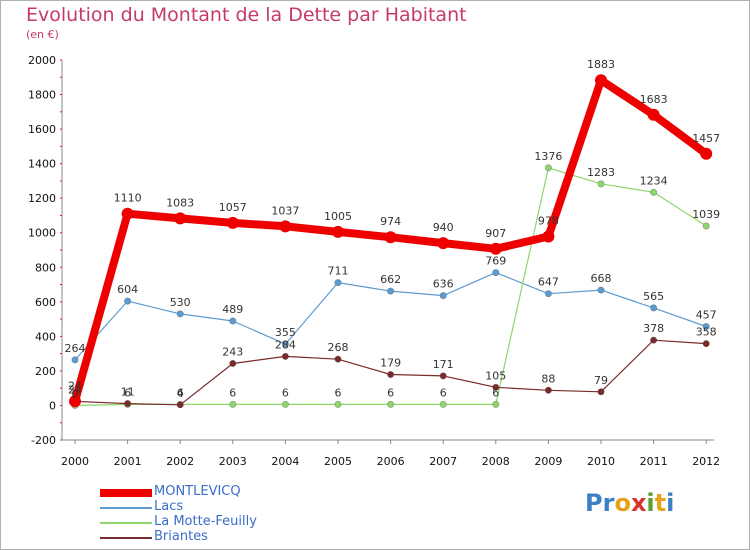 The width and height of the screenshot is (750, 550). I want to click on data-label: 457, so click(706, 315).